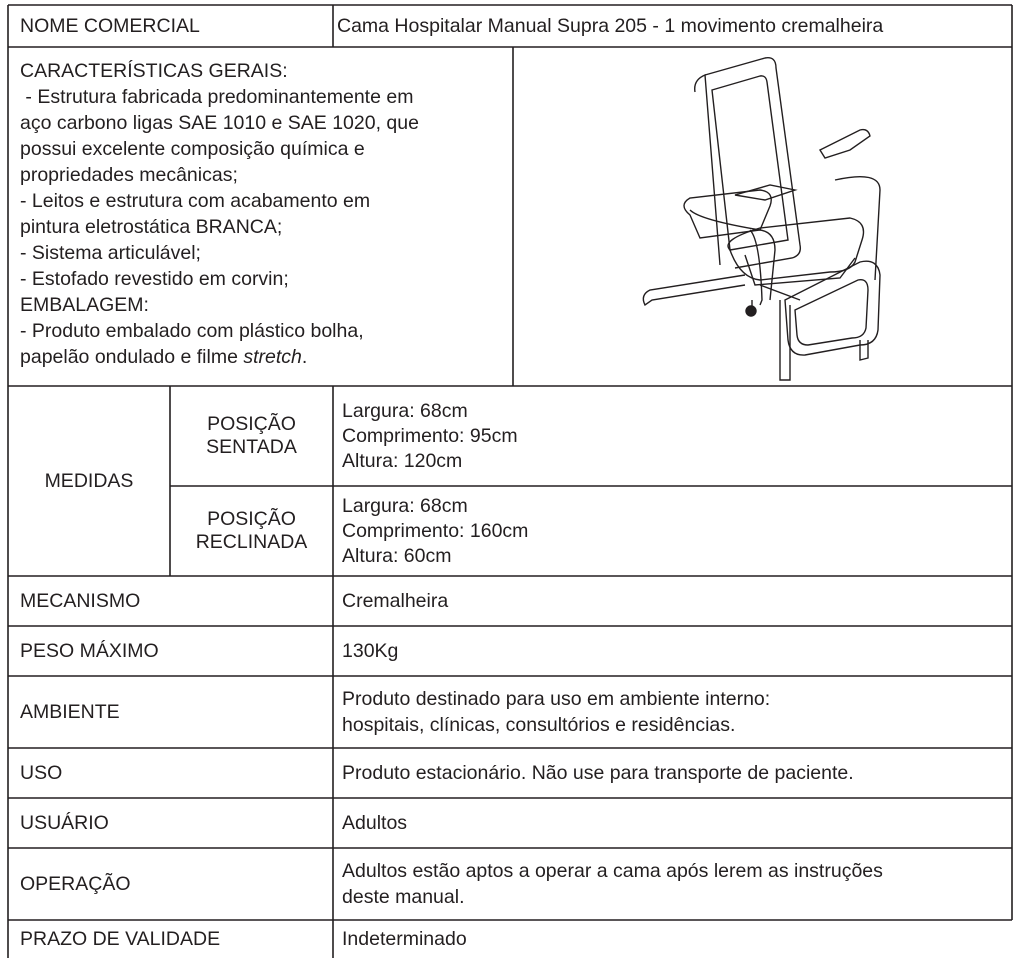 This screenshot has height=958, width=1020. I want to click on feature-text: - Estofado revestido em corvin;, so click(154, 279).